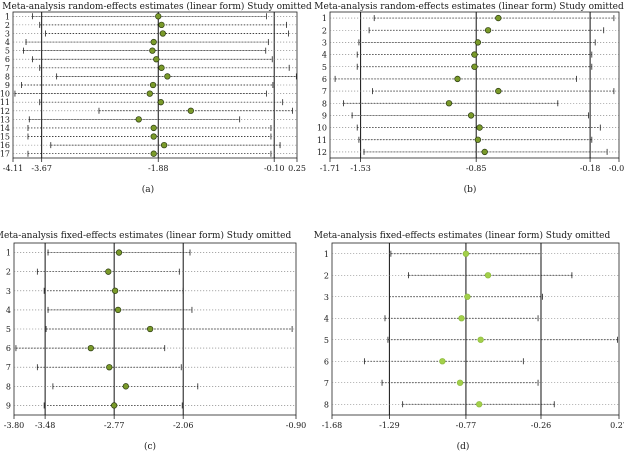 This screenshot has height=453, width=624. I want to click on panel-c-row-label-4: 4, so click(8, 310).